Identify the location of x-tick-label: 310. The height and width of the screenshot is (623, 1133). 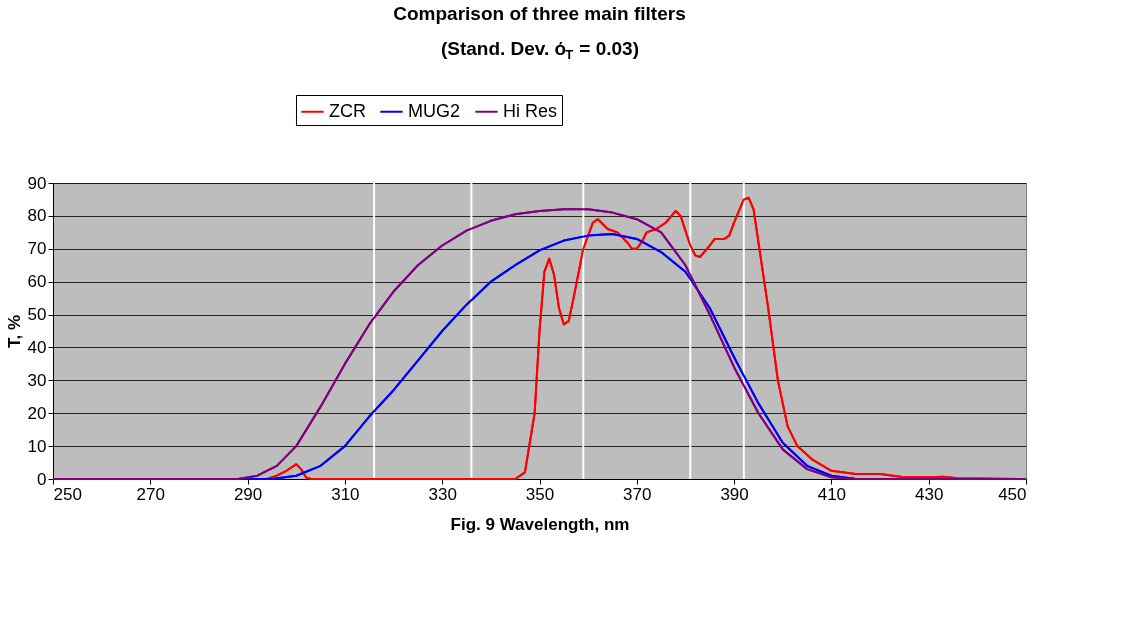
(345, 494).